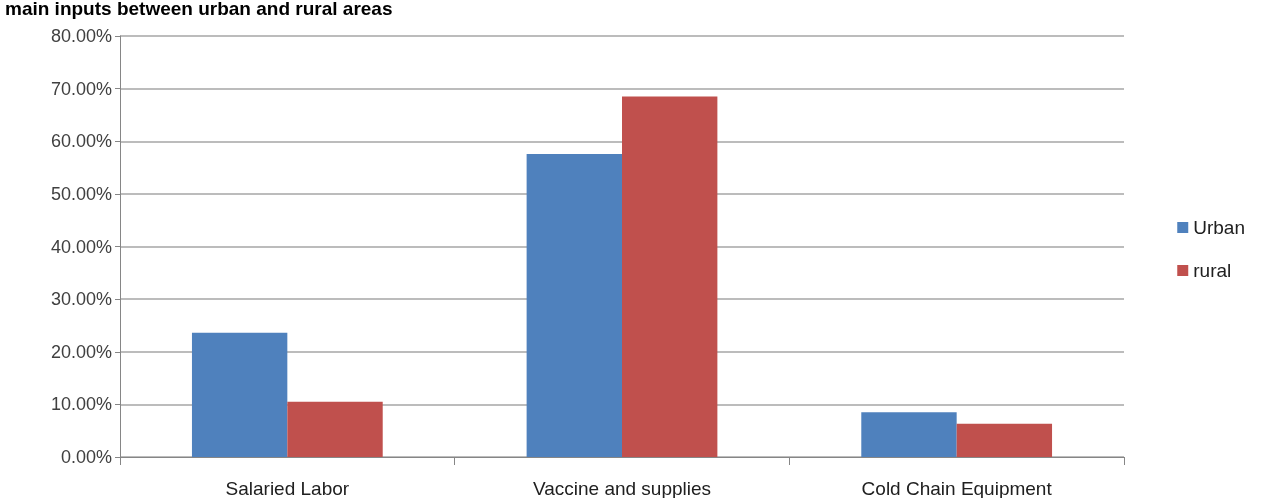 This screenshot has height=498, width=1262. Describe the element at coordinates (81, 404) in the screenshot. I see `y-tick-label: 10.00%` at that location.